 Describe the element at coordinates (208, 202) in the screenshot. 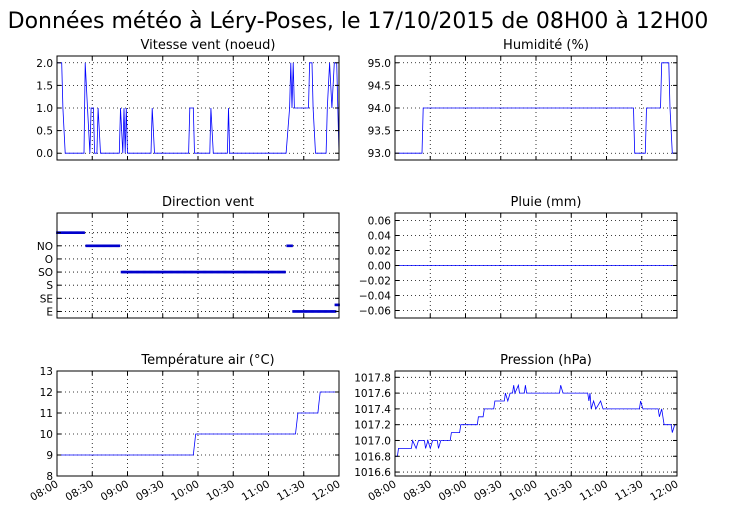

I see `panel-title: Direction vent` at that location.